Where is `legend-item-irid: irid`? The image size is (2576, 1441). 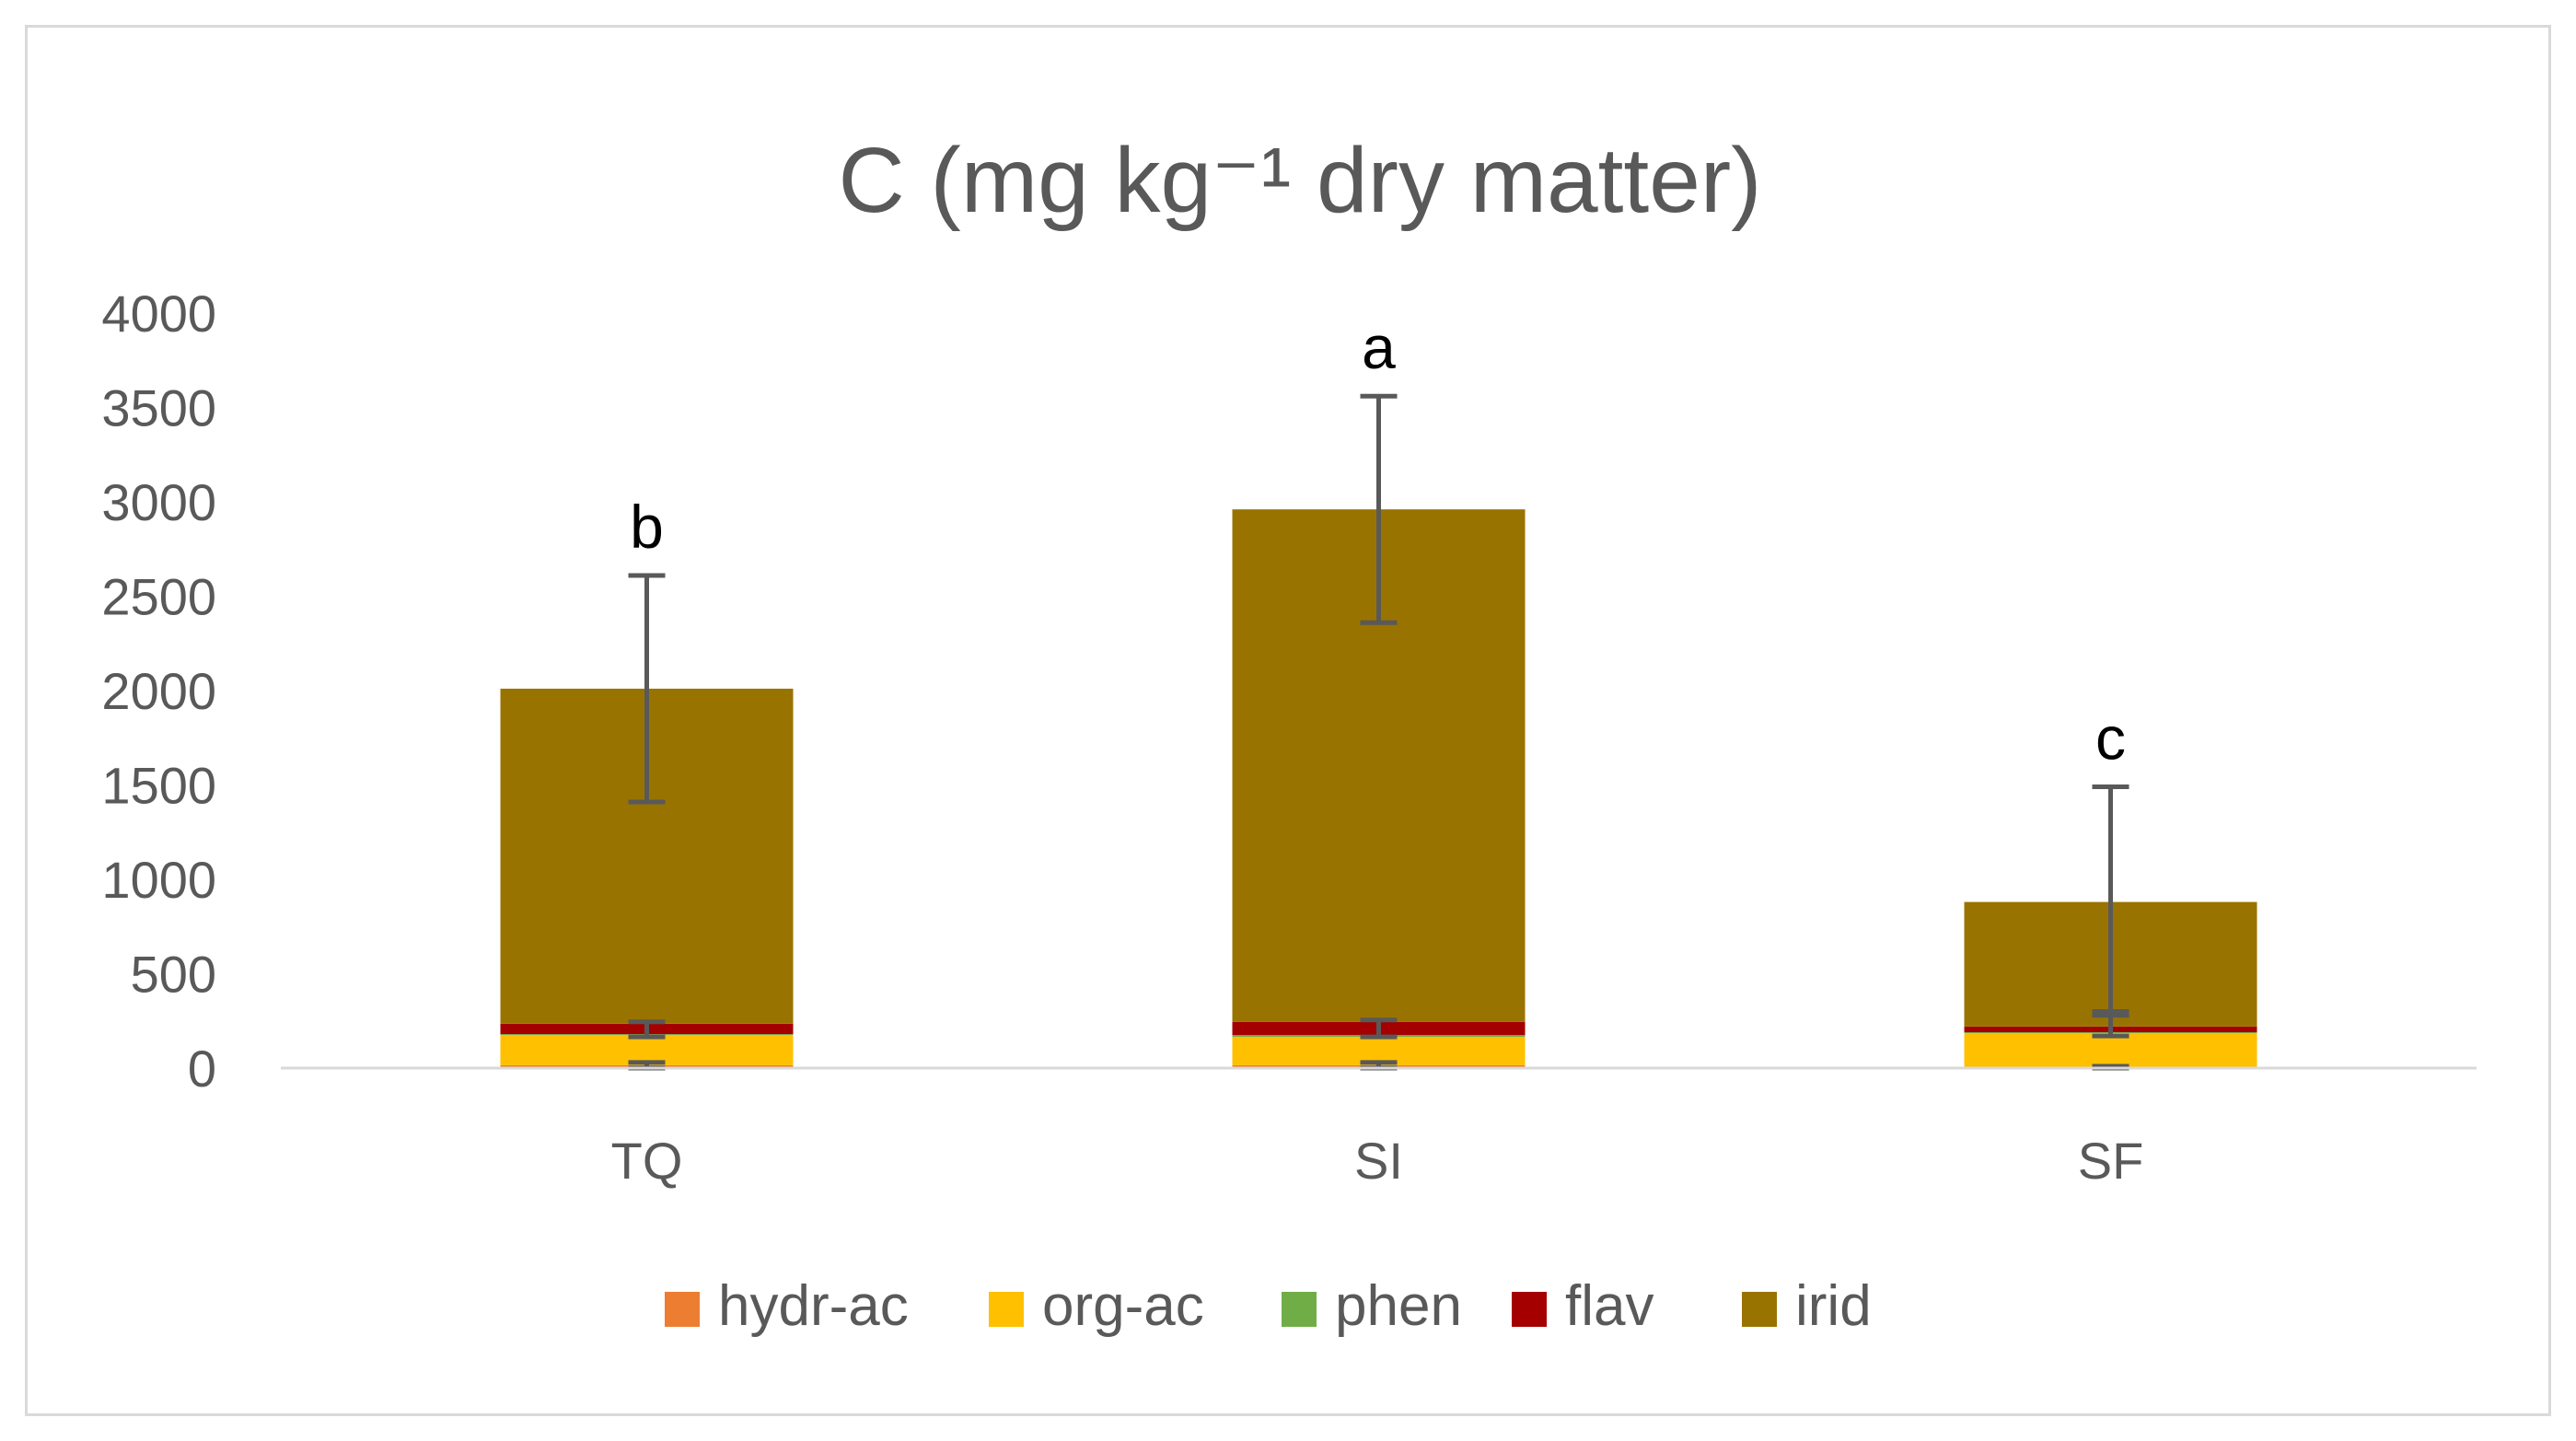
legend-item-irid: irid is located at coordinates (1807, 1306).